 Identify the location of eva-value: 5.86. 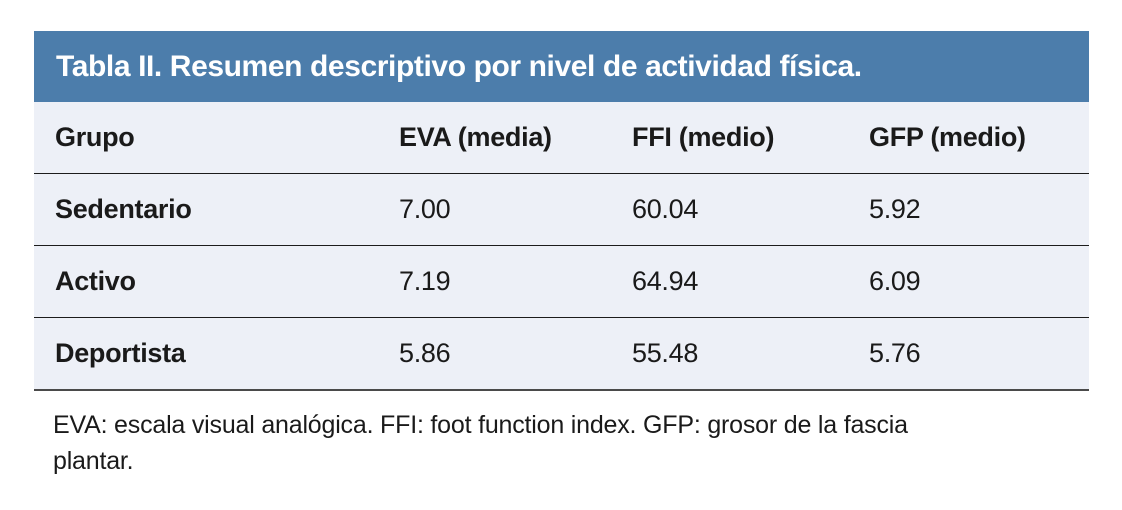
(425, 353).